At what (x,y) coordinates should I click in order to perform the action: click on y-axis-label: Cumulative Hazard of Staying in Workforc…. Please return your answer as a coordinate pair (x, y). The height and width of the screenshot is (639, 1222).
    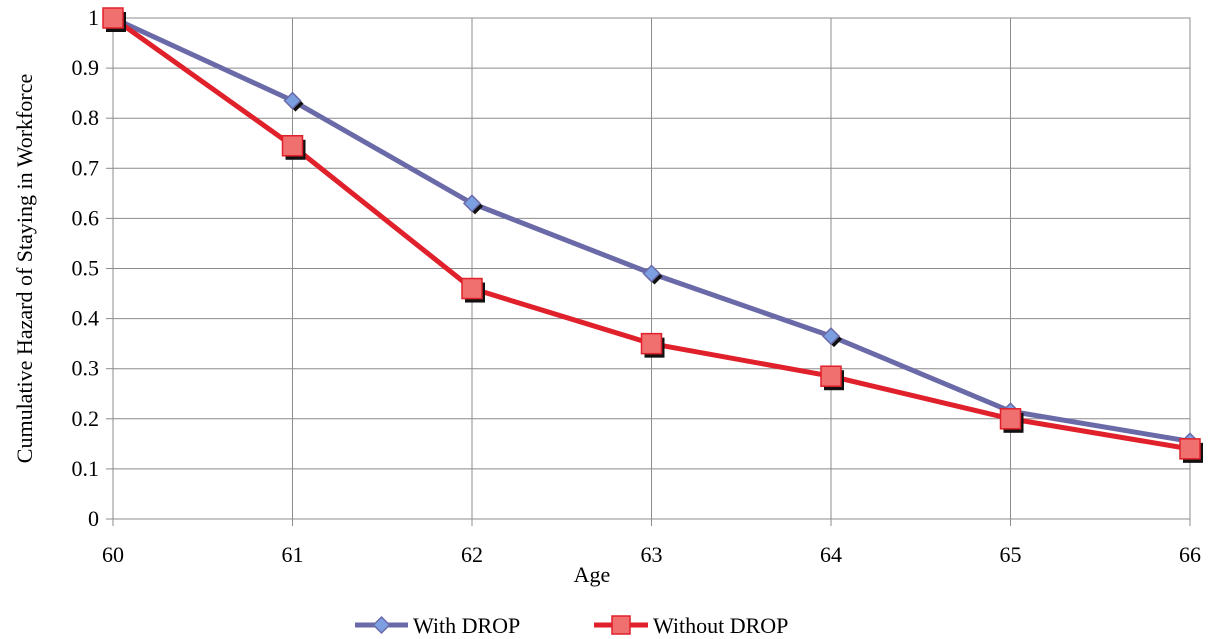
    Looking at the image, I should click on (24, 268).